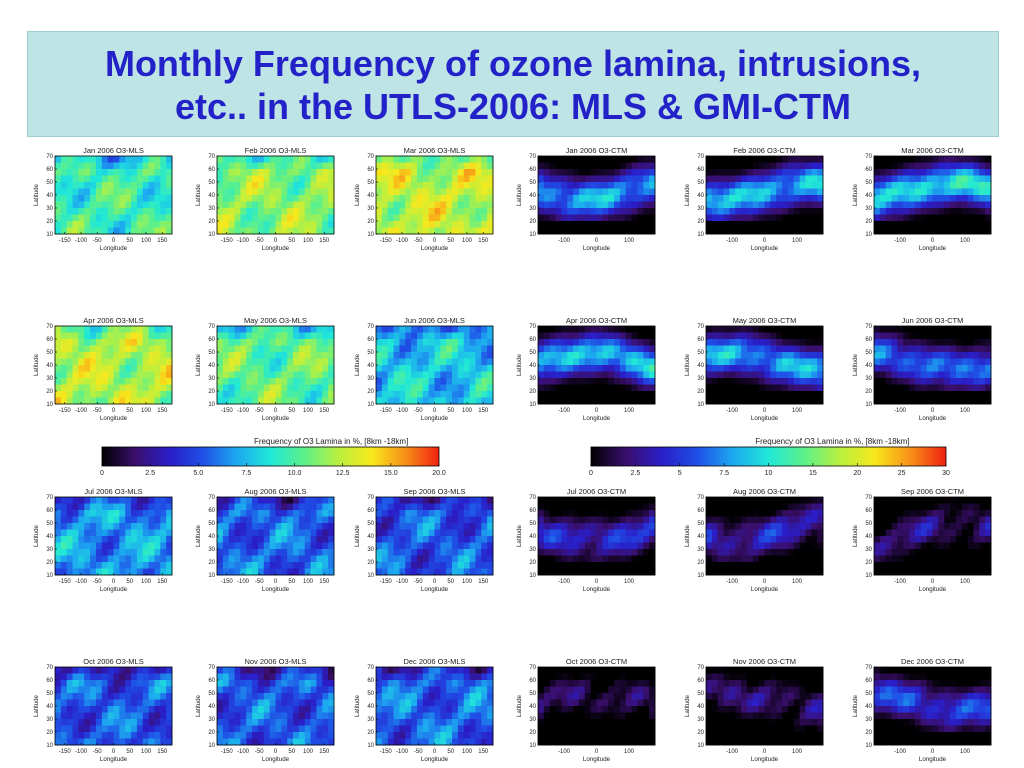  Describe the element at coordinates (36, 535) in the screenshot. I see `y-axis-label: Latitude` at that location.